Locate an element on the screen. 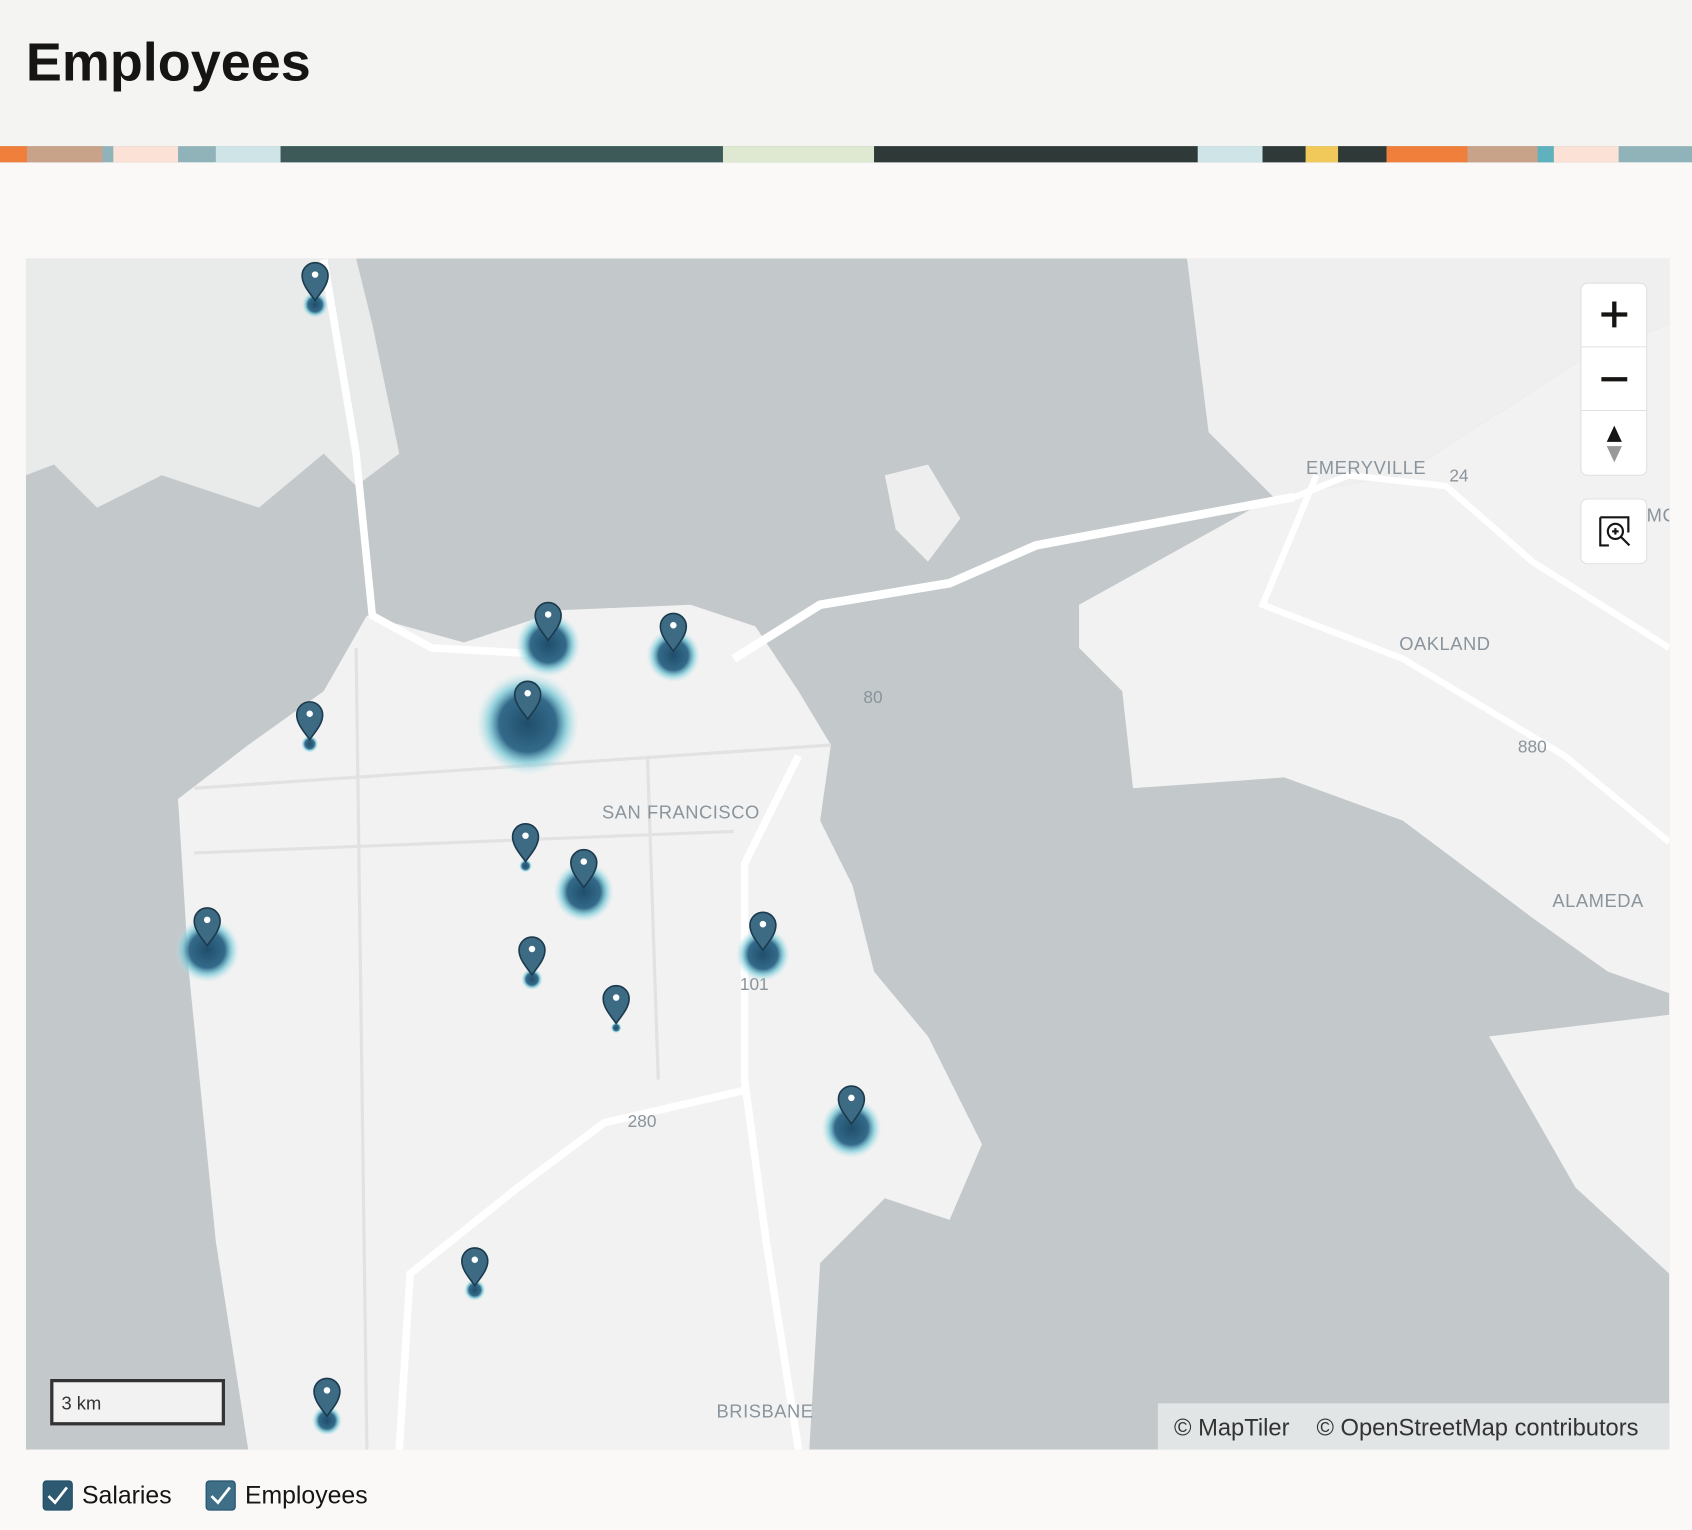  east-bay-roads is located at coordinates (1464, 658).